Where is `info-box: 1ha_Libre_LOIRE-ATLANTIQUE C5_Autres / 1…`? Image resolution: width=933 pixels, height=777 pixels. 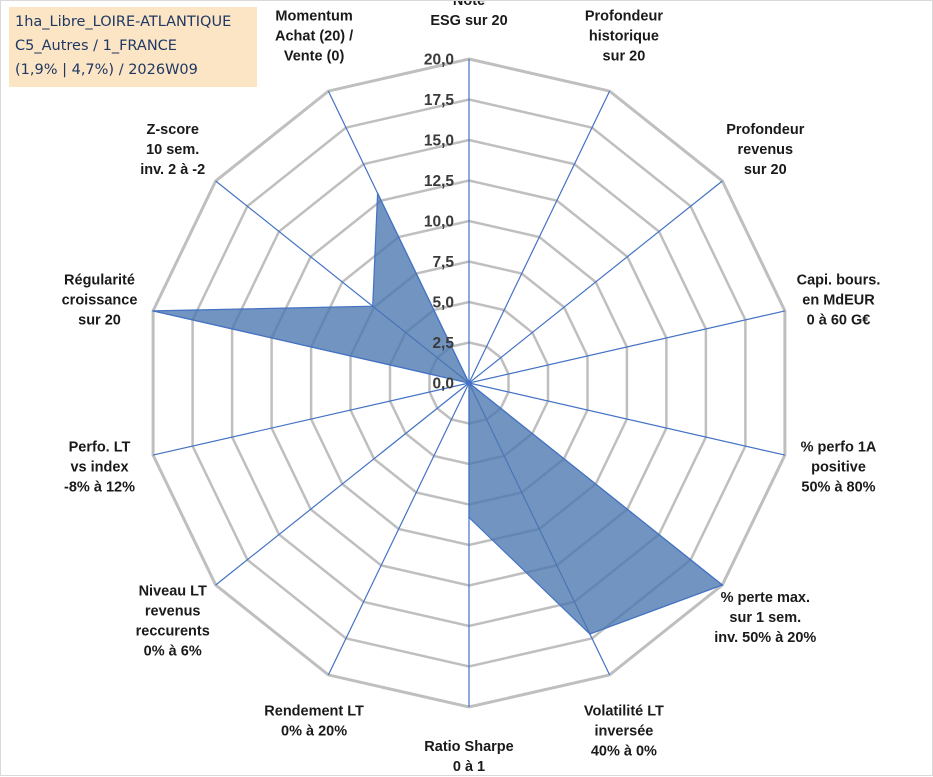
info-box: 1ha_Libre_LOIRE-ATLANTIQUE C5_Autres / 1… is located at coordinates (133, 47).